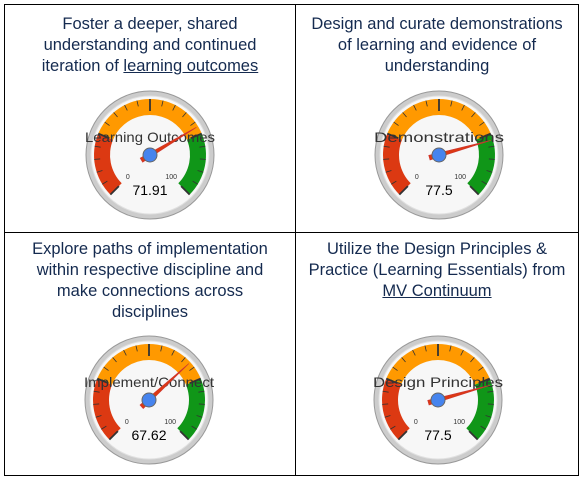 This screenshot has height=481, width=584. Describe the element at coordinates (191, 66) in the screenshot. I see `title-link: learning outcomes` at that location.